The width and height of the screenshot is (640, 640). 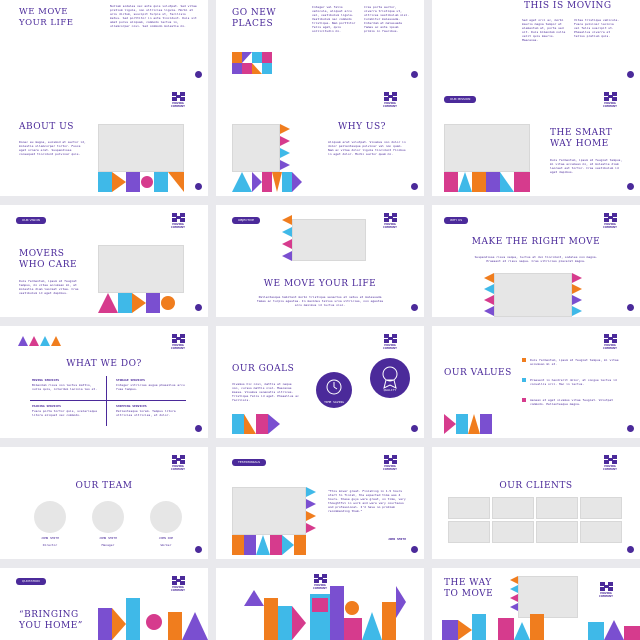 What do you see at coordinates (108, 545) in the screenshot?
I see `member-role: Manager` at bounding box center [108, 545].